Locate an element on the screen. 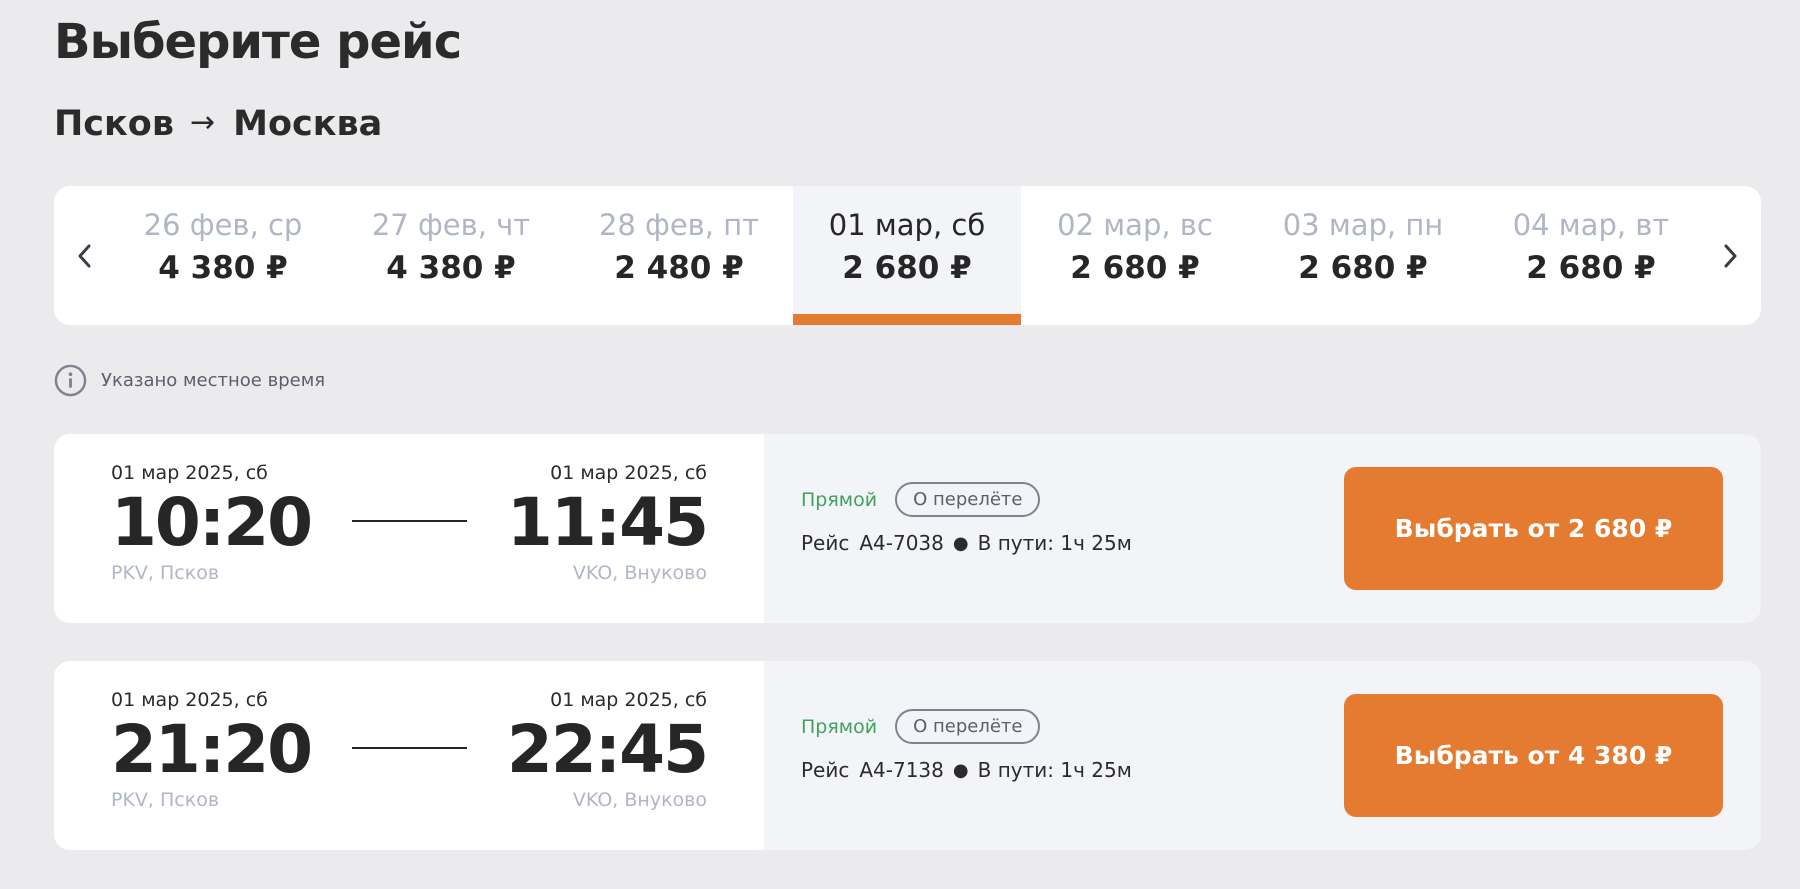 The height and width of the screenshot is (889, 1800). date-tab-label: 03 мар, пн is located at coordinates (1363, 225).